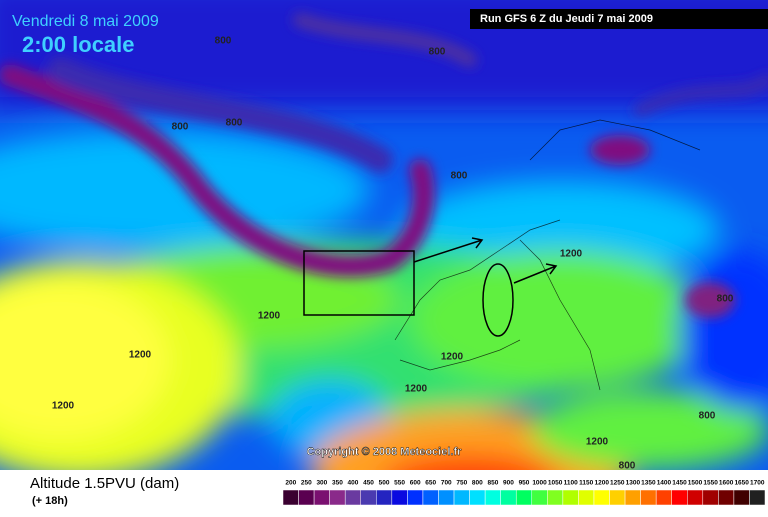 Image resolution: width=768 pixels, height=517 pixels. What do you see at coordinates (385, 452) in the screenshot?
I see `copyright: Copyright © 2008 Meteociel.fr` at bounding box center [385, 452].